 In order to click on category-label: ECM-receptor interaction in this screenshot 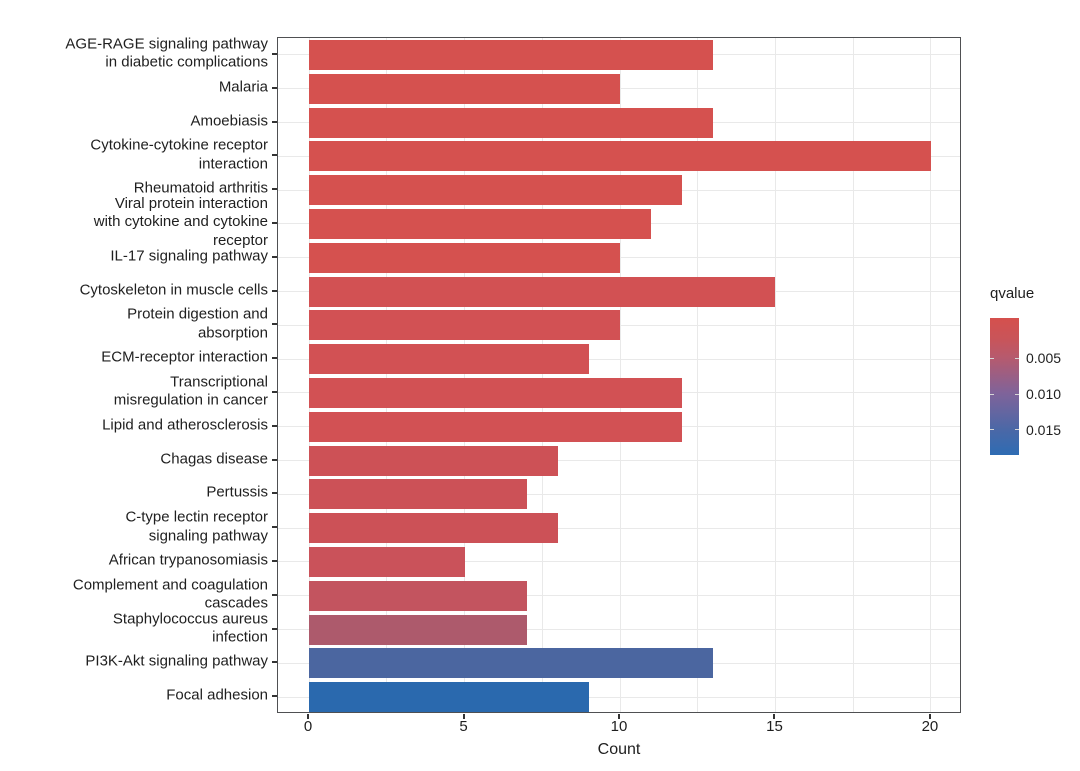, I will do `click(184, 357)`.